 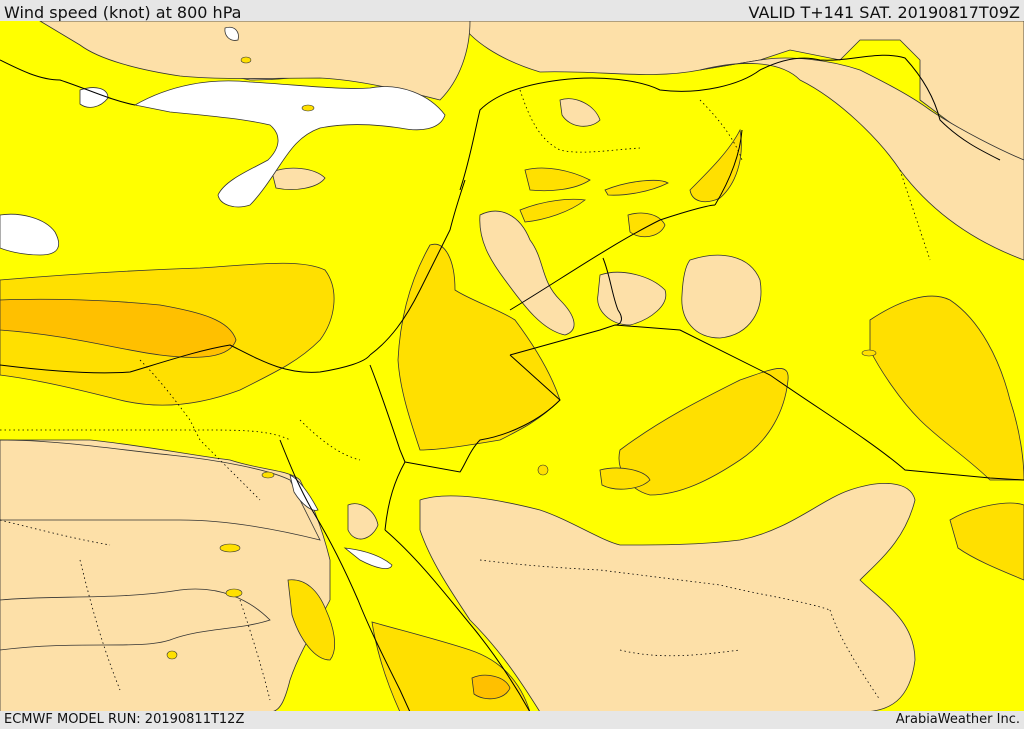 What do you see at coordinates (884, 12) in the screenshot?
I see `valid-time: VALID T+141 SAT. 20190817T09Z` at bounding box center [884, 12].